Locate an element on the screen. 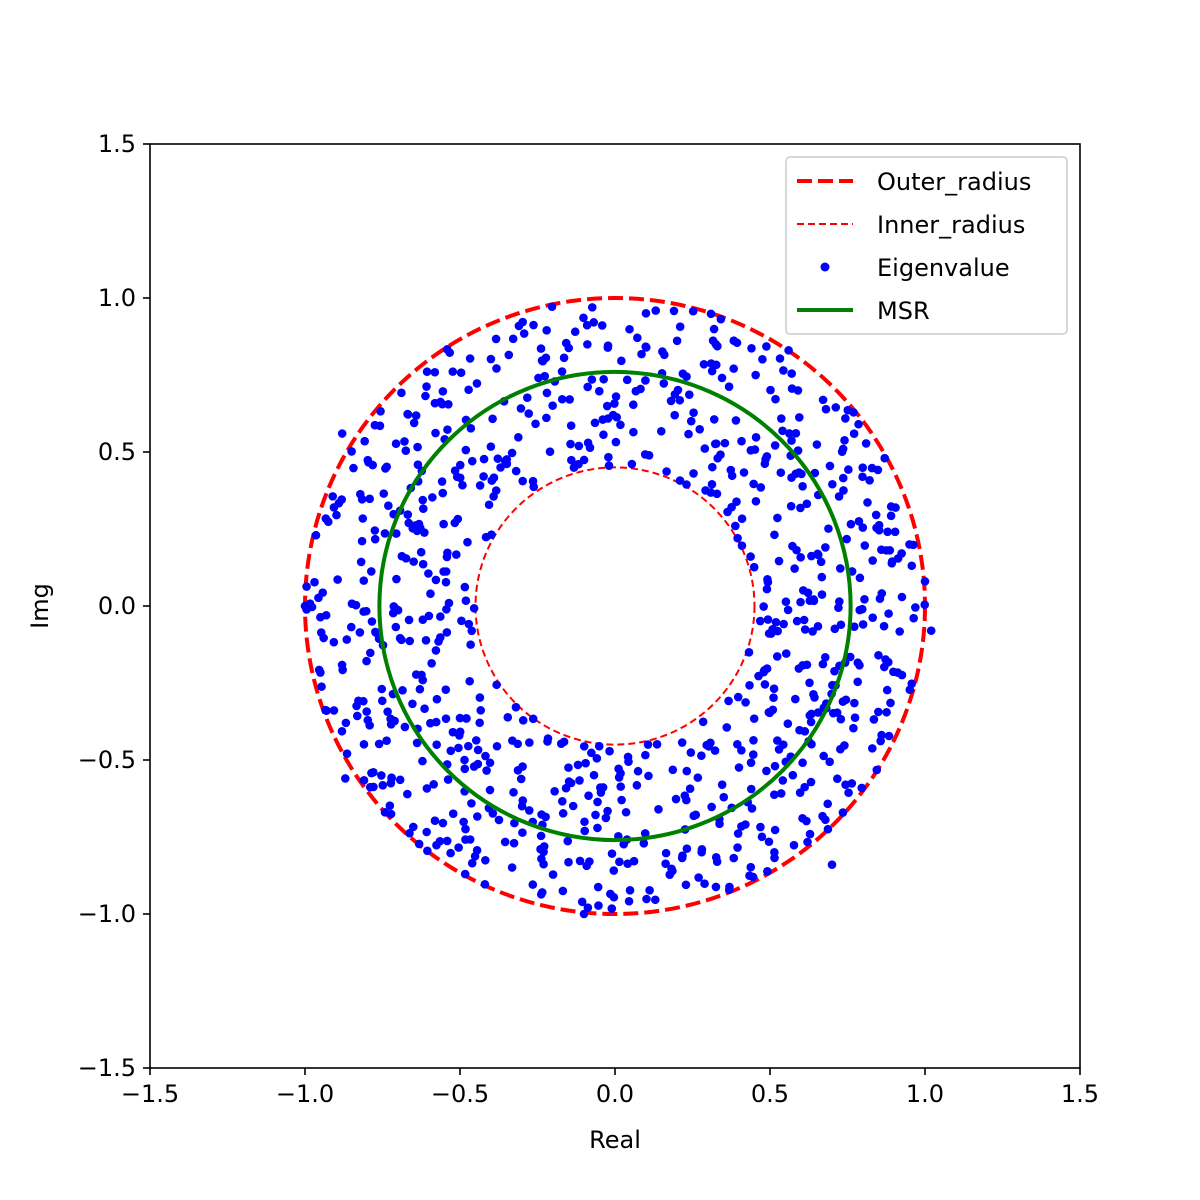 This screenshot has width=1200, height=1200. x-axis-label: Real is located at coordinates (615, 1140).